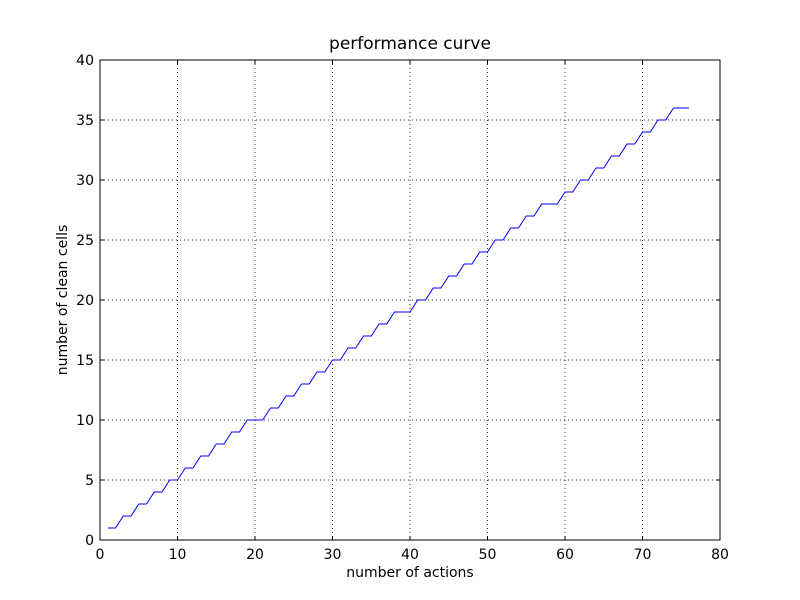 This screenshot has width=800, height=600. Describe the element at coordinates (89, 481) in the screenshot. I see `y-tick-label: 5` at that location.